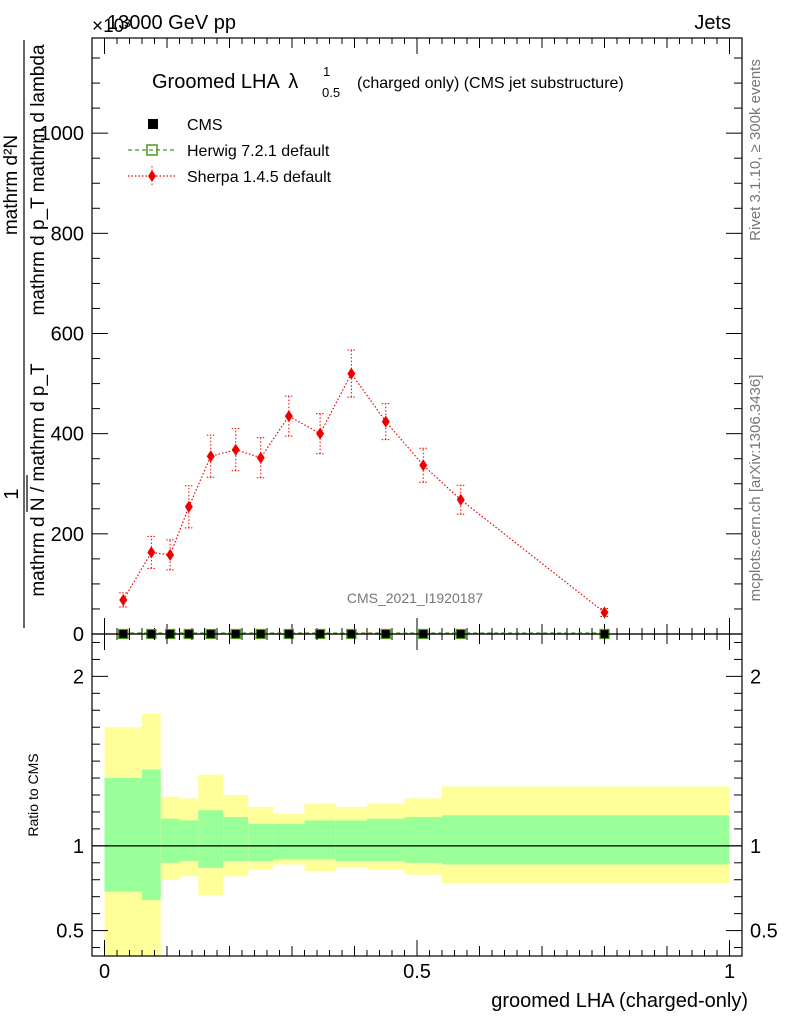 This screenshot has height=1029, width=786. Describe the element at coordinates (293, 82) in the screenshot. I see `title-symbol: λ` at that location.